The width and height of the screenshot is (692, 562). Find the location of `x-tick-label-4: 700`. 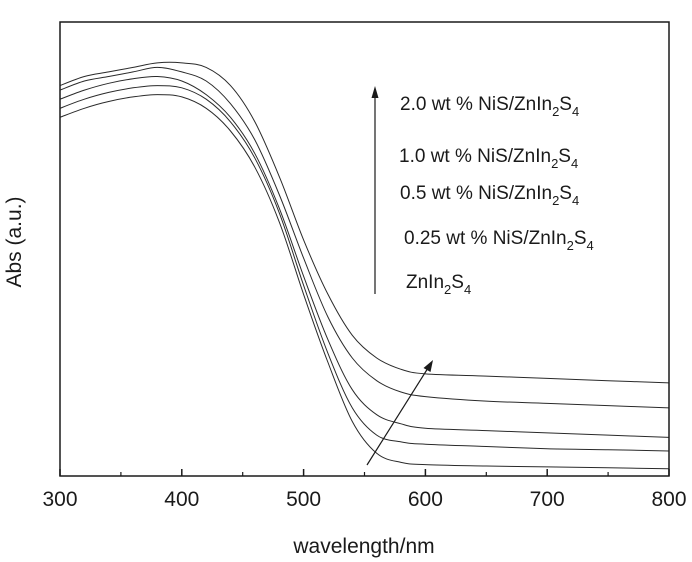

x-tick-label-4: 700 is located at coordinates (547, 499).